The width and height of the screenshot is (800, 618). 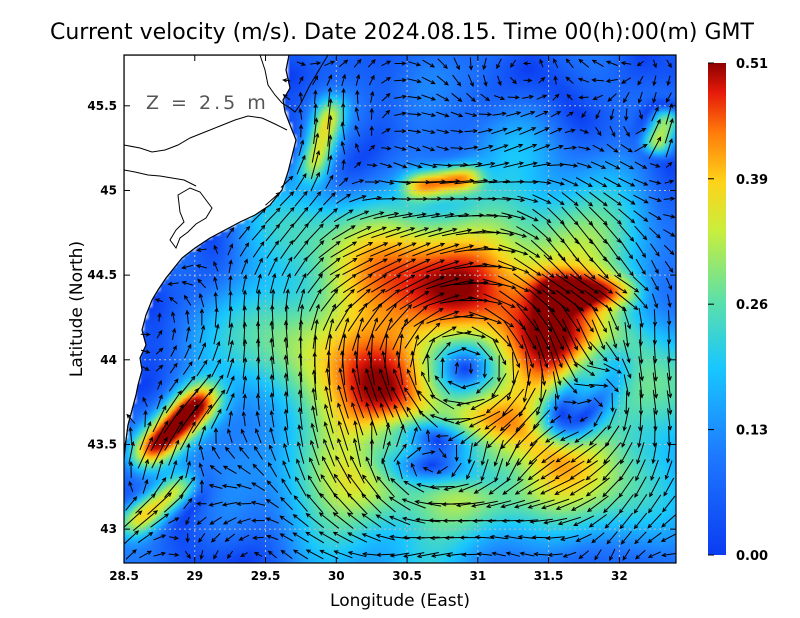 I want to click on colorbar-ticks: 0.51 0.39 0.26 0.13 0.00, so click(x=738, y=310).